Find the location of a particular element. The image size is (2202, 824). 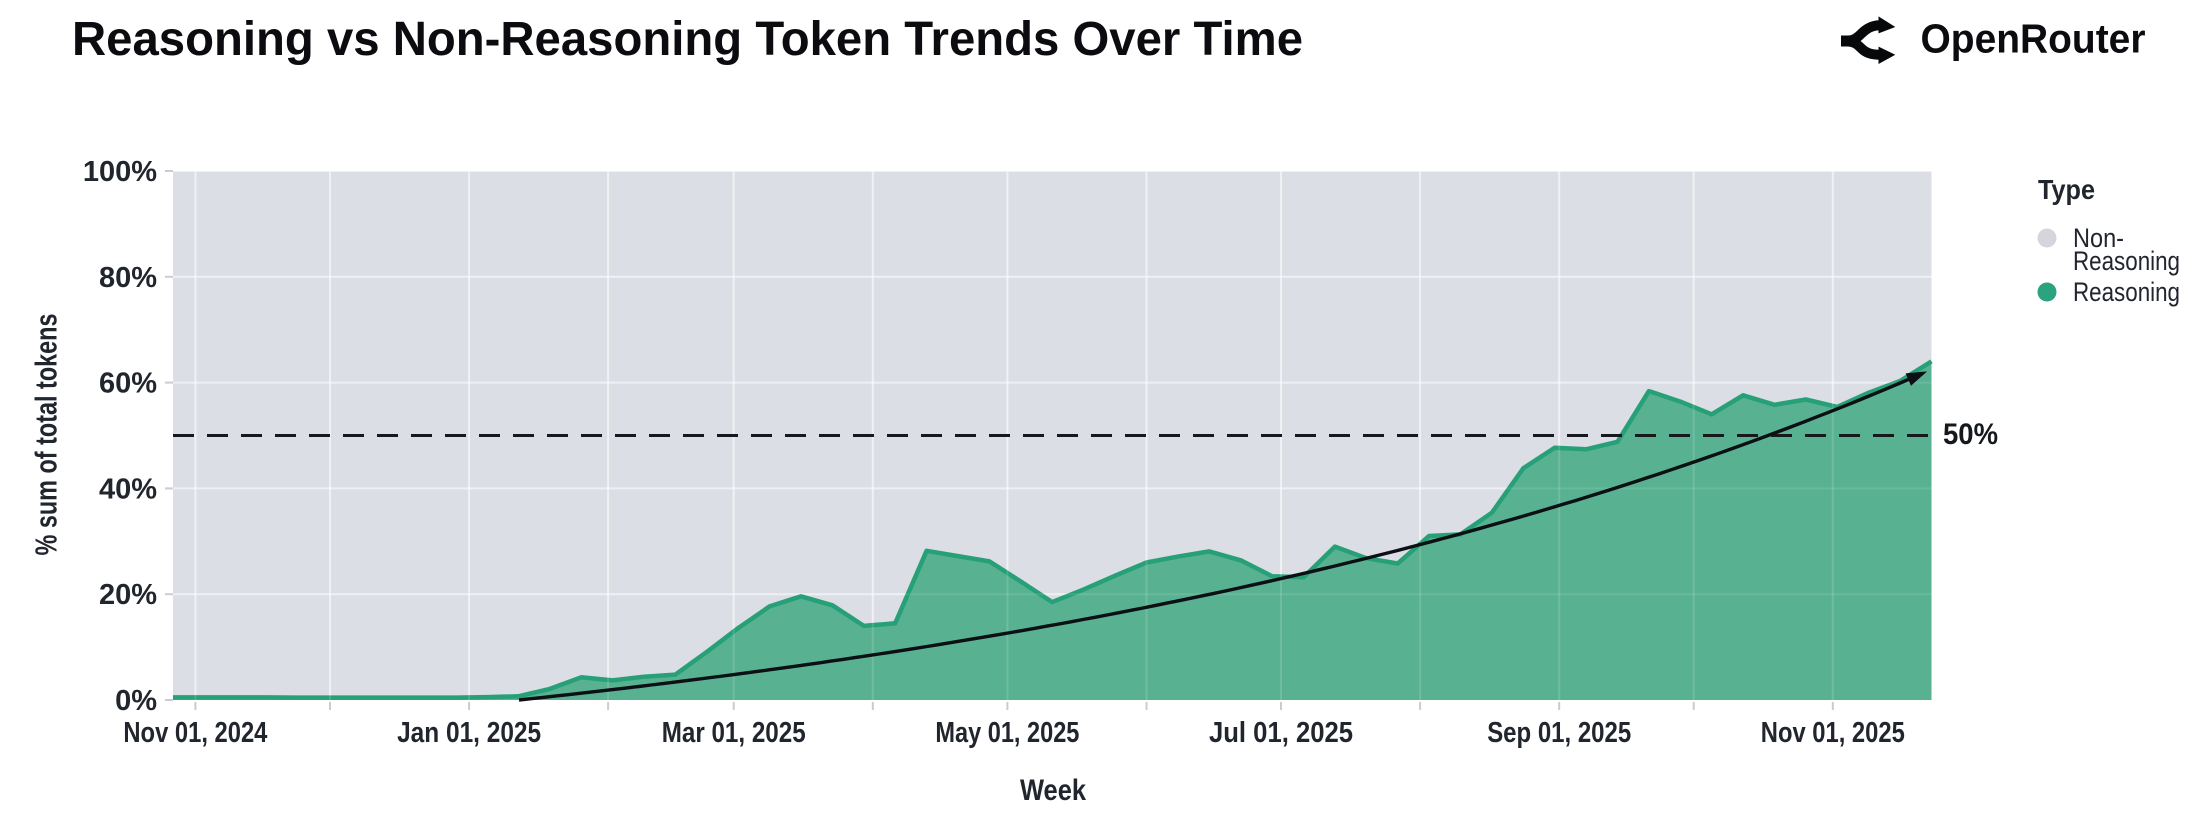

svg-text: % sum of total tokens is located at coordinates (46, 435).